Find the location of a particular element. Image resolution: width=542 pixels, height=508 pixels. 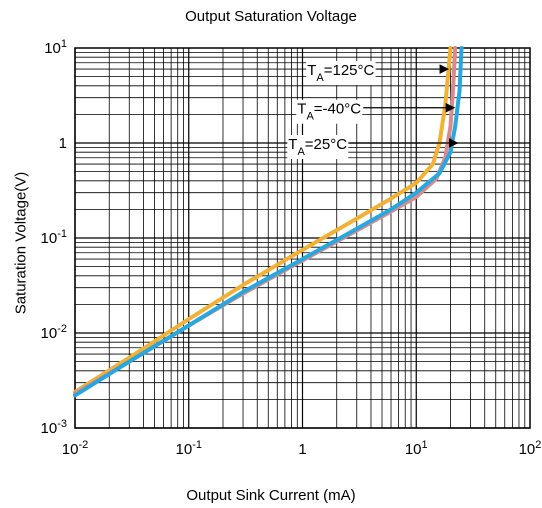

y-tick-label: 10⁻¹ is located at coordinates (54, 237).